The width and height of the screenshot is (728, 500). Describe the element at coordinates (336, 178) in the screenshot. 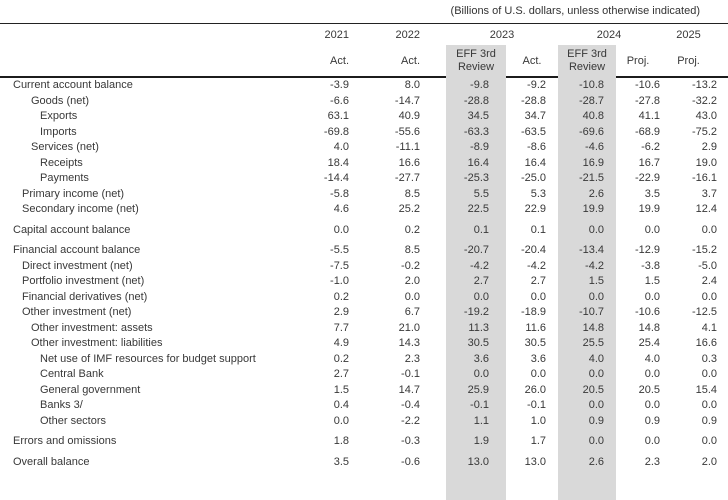

I see `value-cell: -14.4` at that location.